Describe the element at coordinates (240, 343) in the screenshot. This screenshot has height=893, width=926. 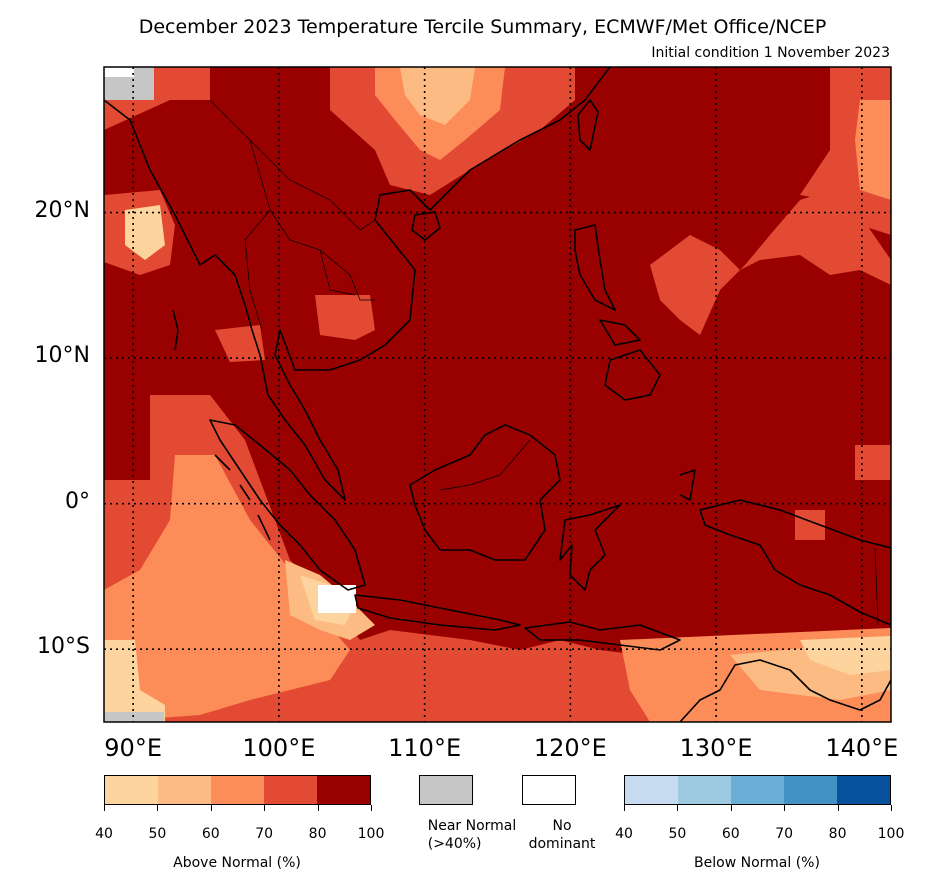
I see `myanmar-70pct-area` at that location.